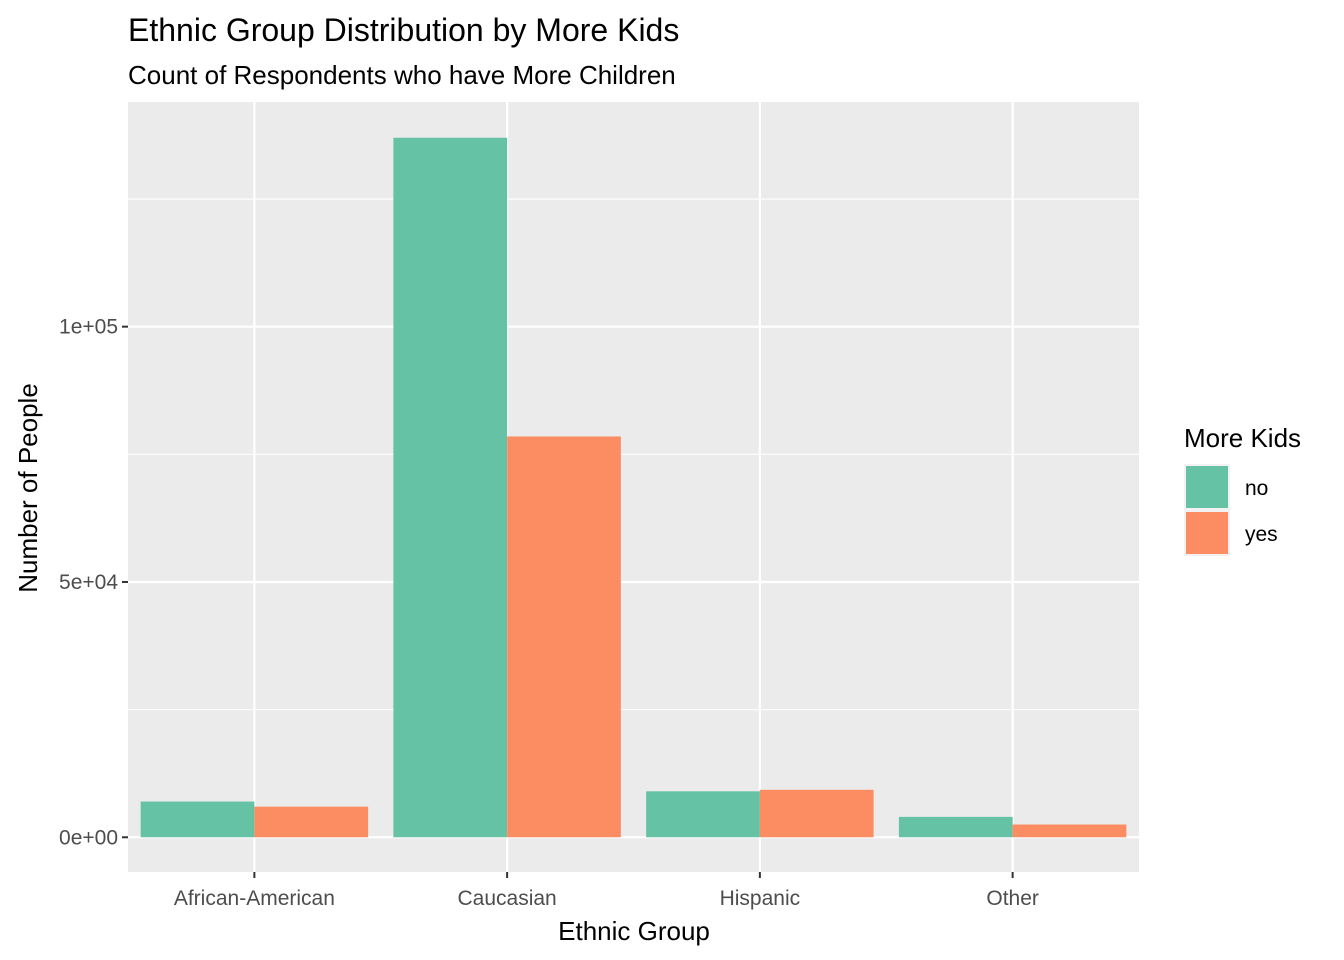  I want to click on legend-label-yes: yes, so click(1261, 534).